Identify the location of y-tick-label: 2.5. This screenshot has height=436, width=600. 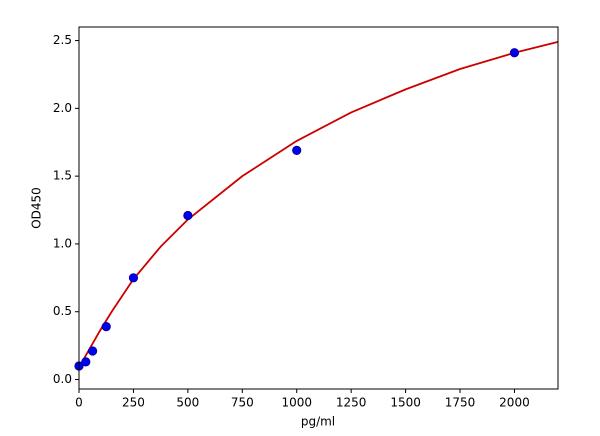
(62, 40).